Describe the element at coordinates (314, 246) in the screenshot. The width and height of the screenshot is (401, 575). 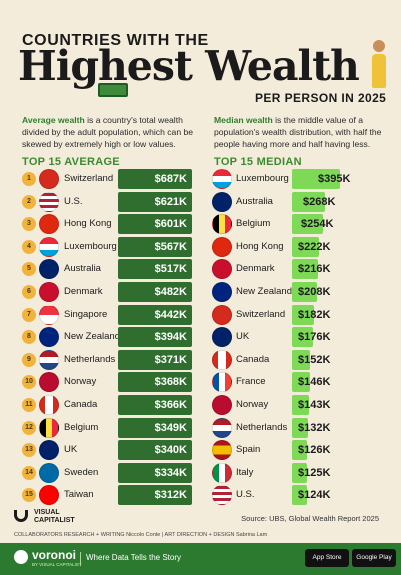
I see `value-label: $222K` at that location.